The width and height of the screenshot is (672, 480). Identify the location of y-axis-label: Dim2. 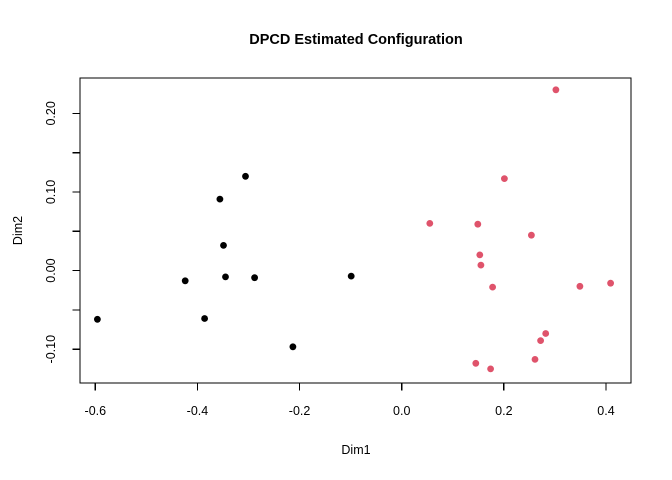
(18, 230).